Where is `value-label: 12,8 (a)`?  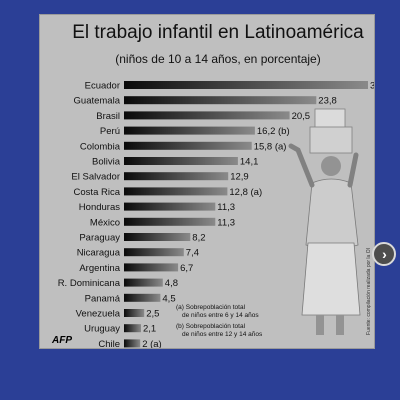 value-label: 12,8 (a) is located at coordinates (245, 192).